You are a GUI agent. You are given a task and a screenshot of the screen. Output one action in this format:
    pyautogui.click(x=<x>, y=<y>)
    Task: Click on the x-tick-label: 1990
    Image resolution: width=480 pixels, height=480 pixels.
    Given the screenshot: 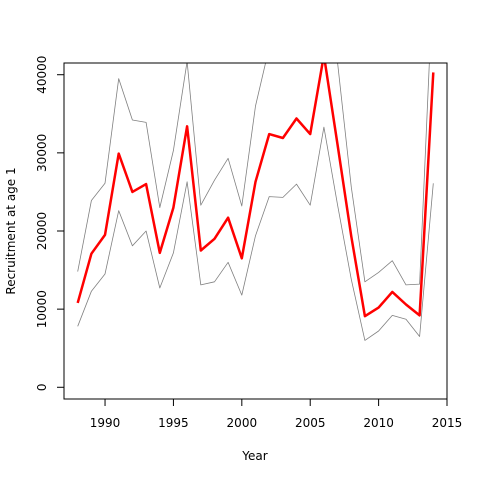 What is the action you would take?
    pyautogui.click(x=105, y=423)
    